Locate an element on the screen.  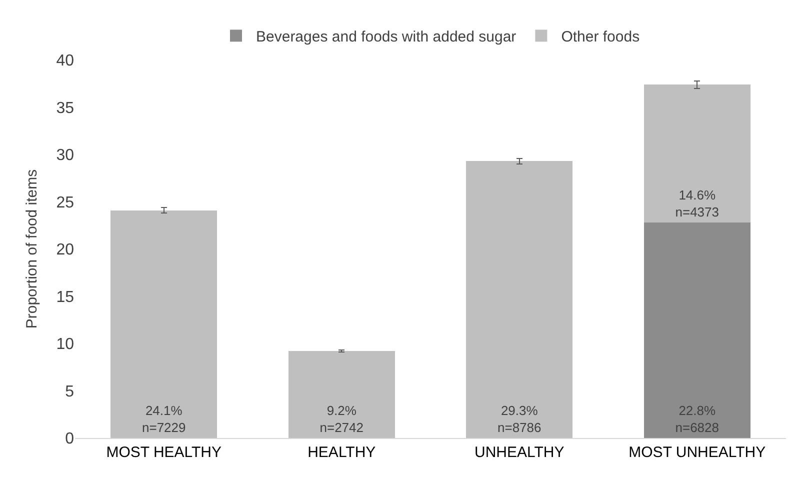
y-tick-label: 20 is located at coordinates (65, 250).